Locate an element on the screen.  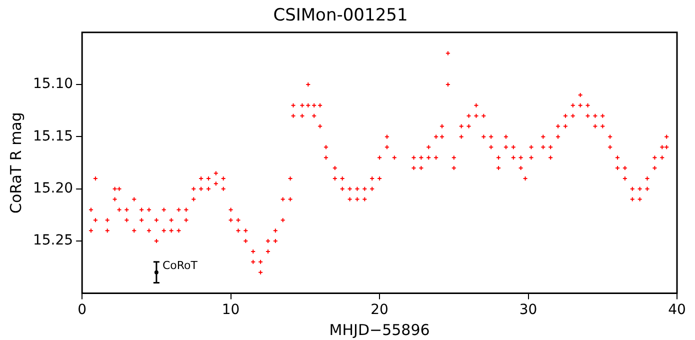
x-axis-title: MHJD−55896 is located at coordinates (379, 329).